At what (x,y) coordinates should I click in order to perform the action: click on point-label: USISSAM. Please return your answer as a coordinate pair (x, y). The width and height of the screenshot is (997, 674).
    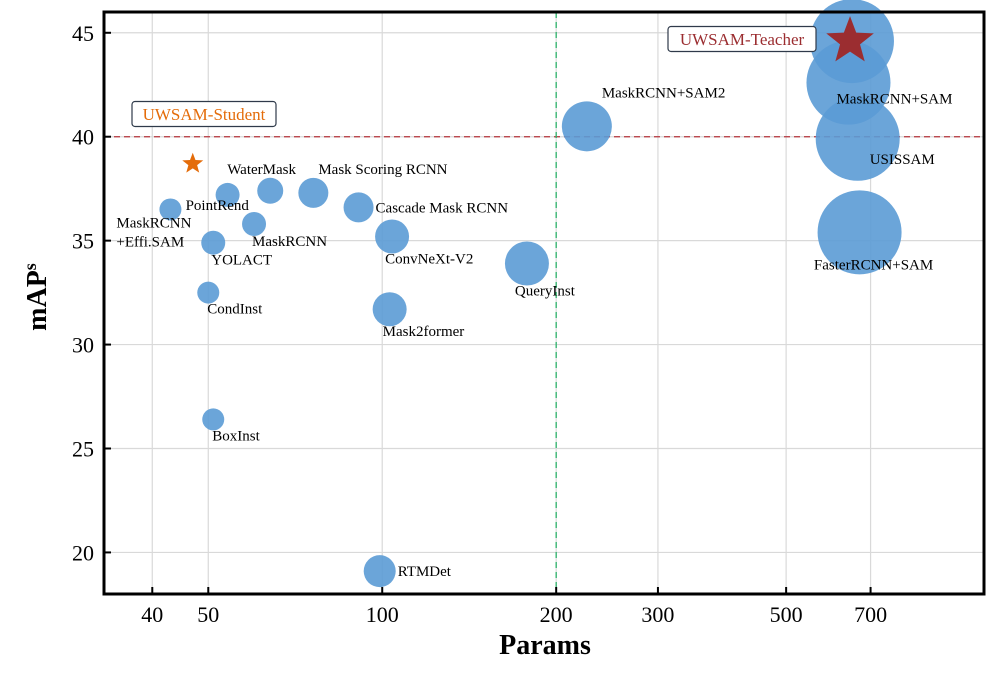
    Looking at the image, I should click on (902, 160).